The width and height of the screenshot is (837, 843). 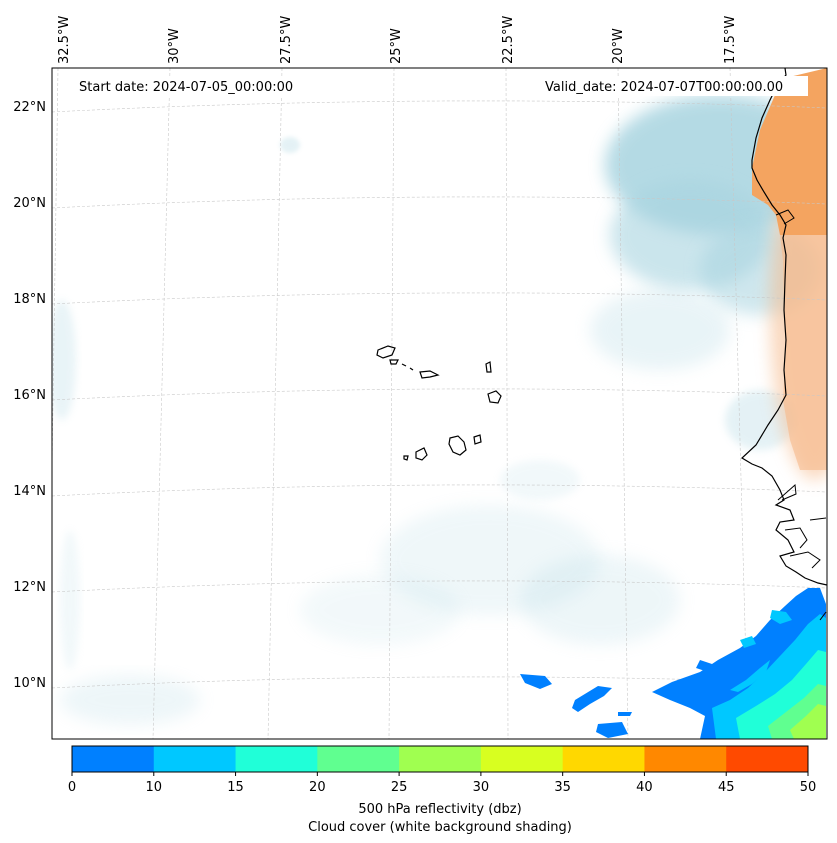 I want to click on colorbar-tick-label: 0, so click(x=72, y=787).